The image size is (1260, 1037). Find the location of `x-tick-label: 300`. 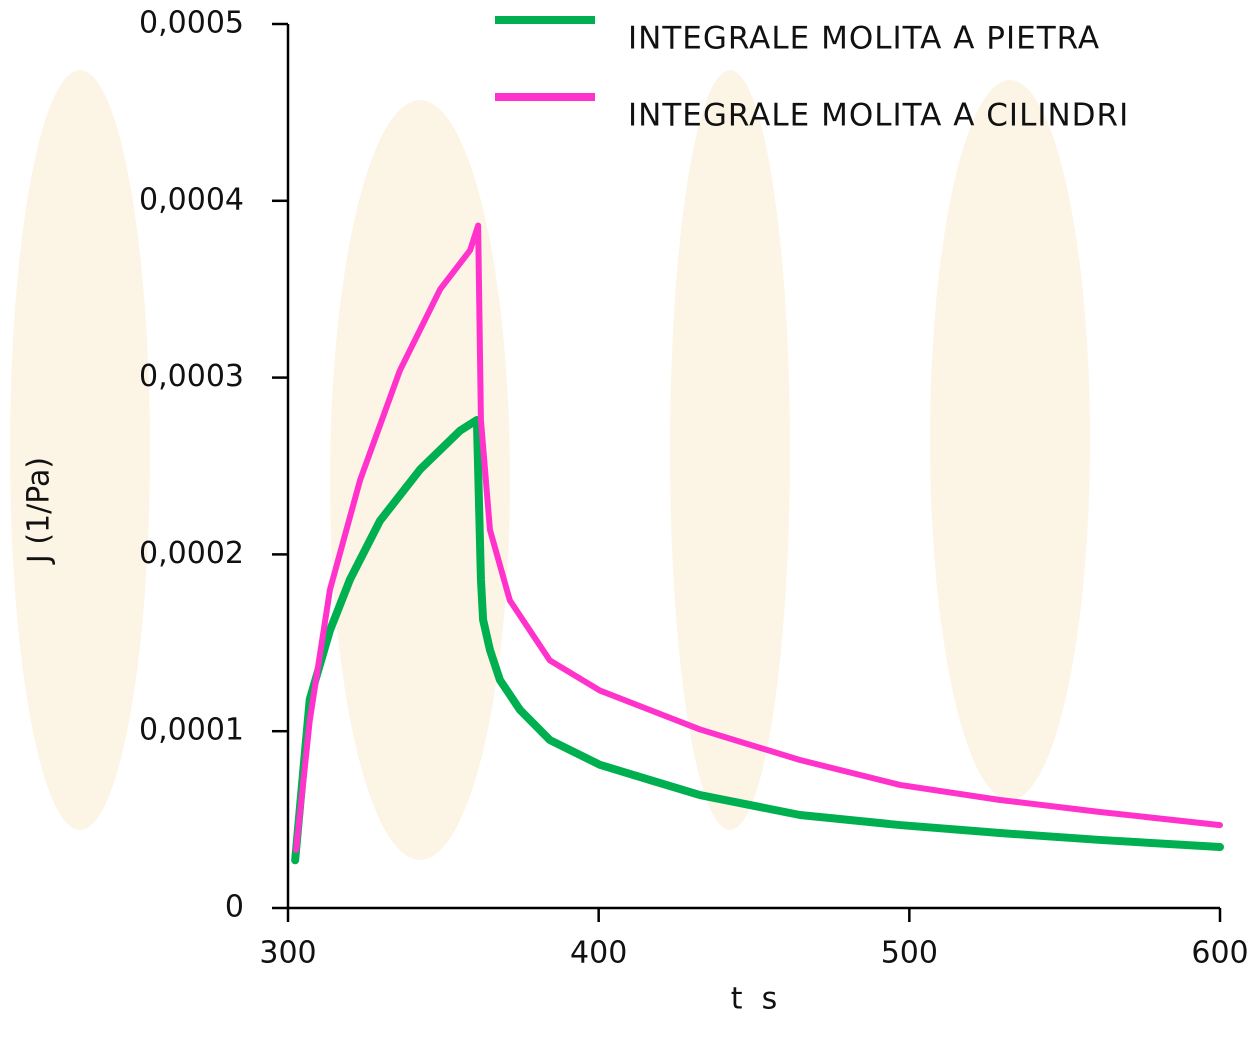

x-tick-label: 300 is located at coordinates (287, 953).